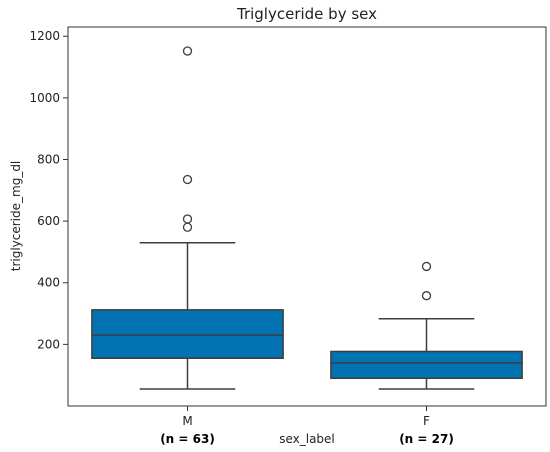  I want to click on sample-size-label: (n = 27), so click(426, 439).